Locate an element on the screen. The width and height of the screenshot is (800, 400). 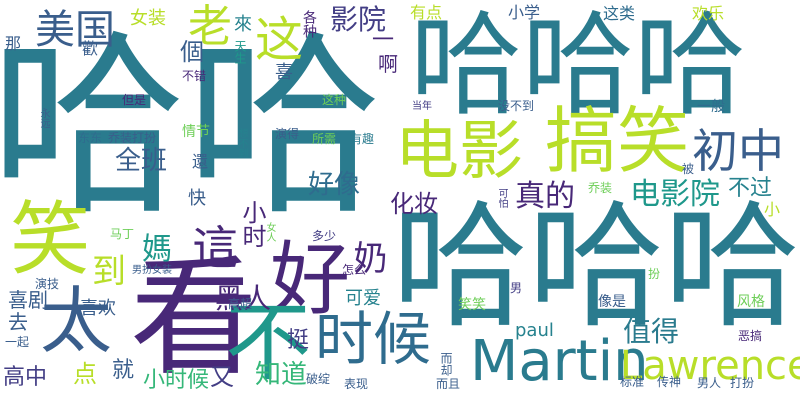
word-yiqi: 一起 is located at coordinates (17, 342).